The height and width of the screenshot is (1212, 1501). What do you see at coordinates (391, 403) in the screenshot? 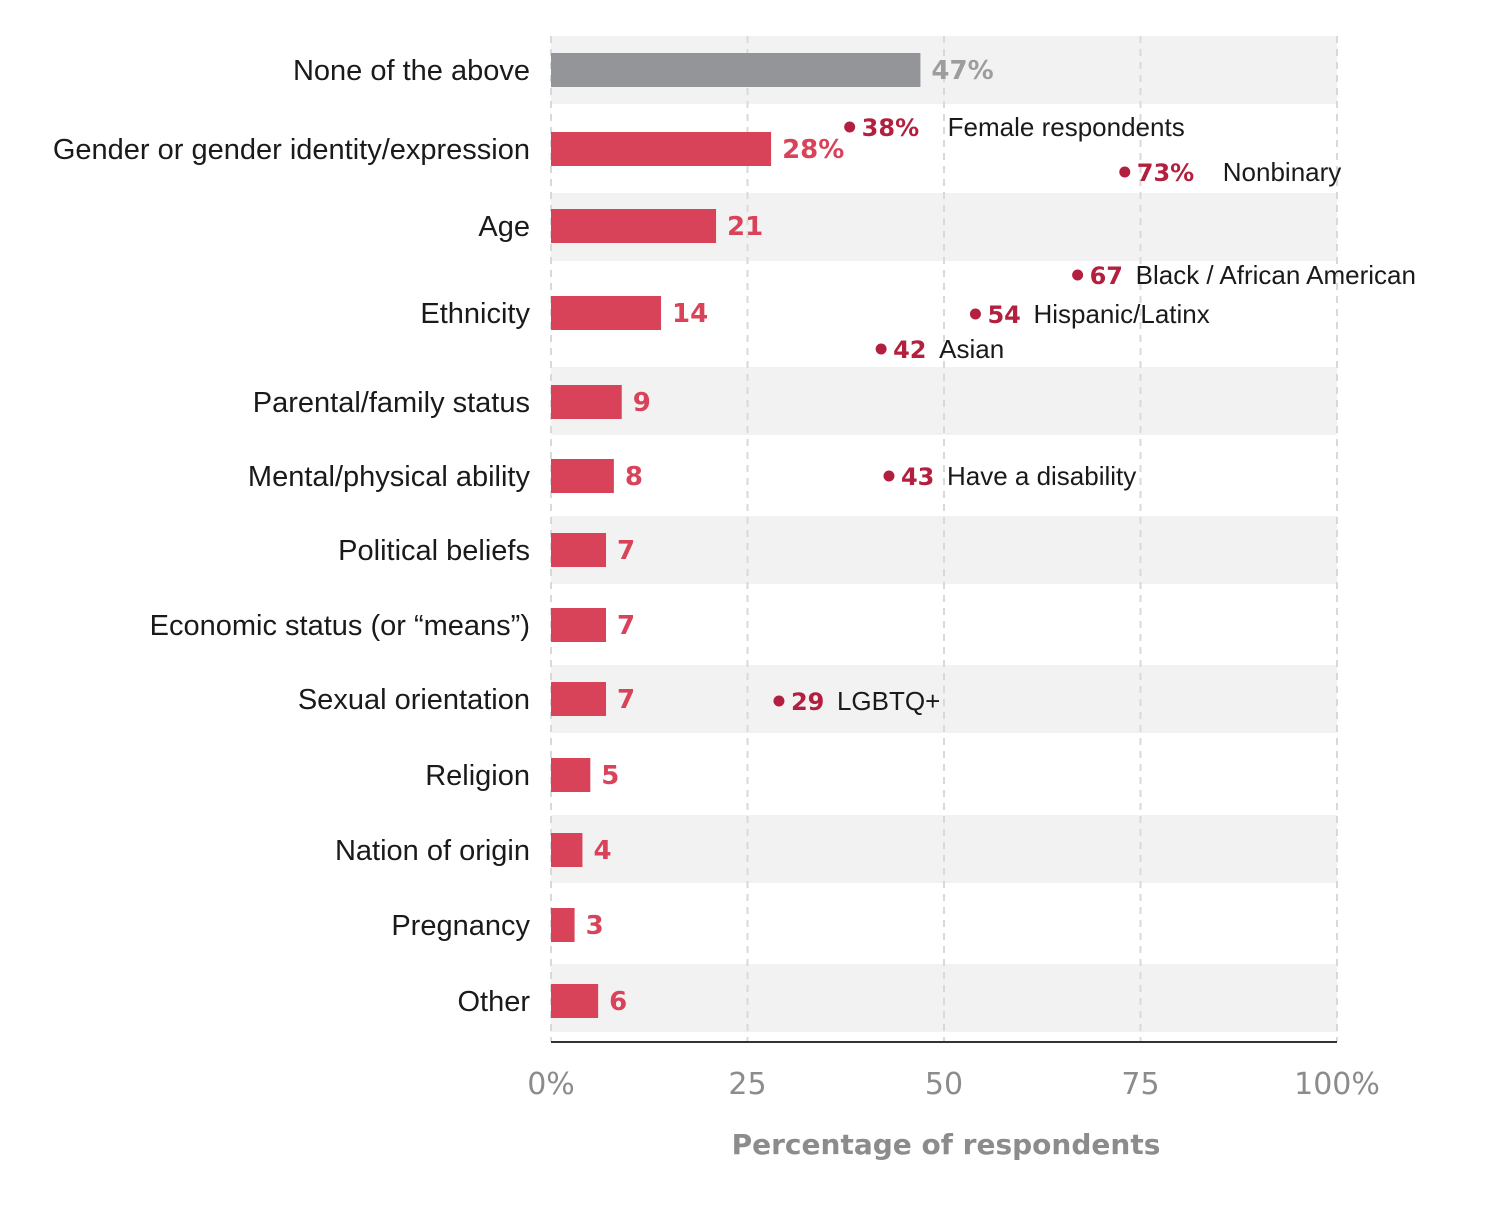
I see `category-label: Parental/family status` at bounding box center [391, 403].